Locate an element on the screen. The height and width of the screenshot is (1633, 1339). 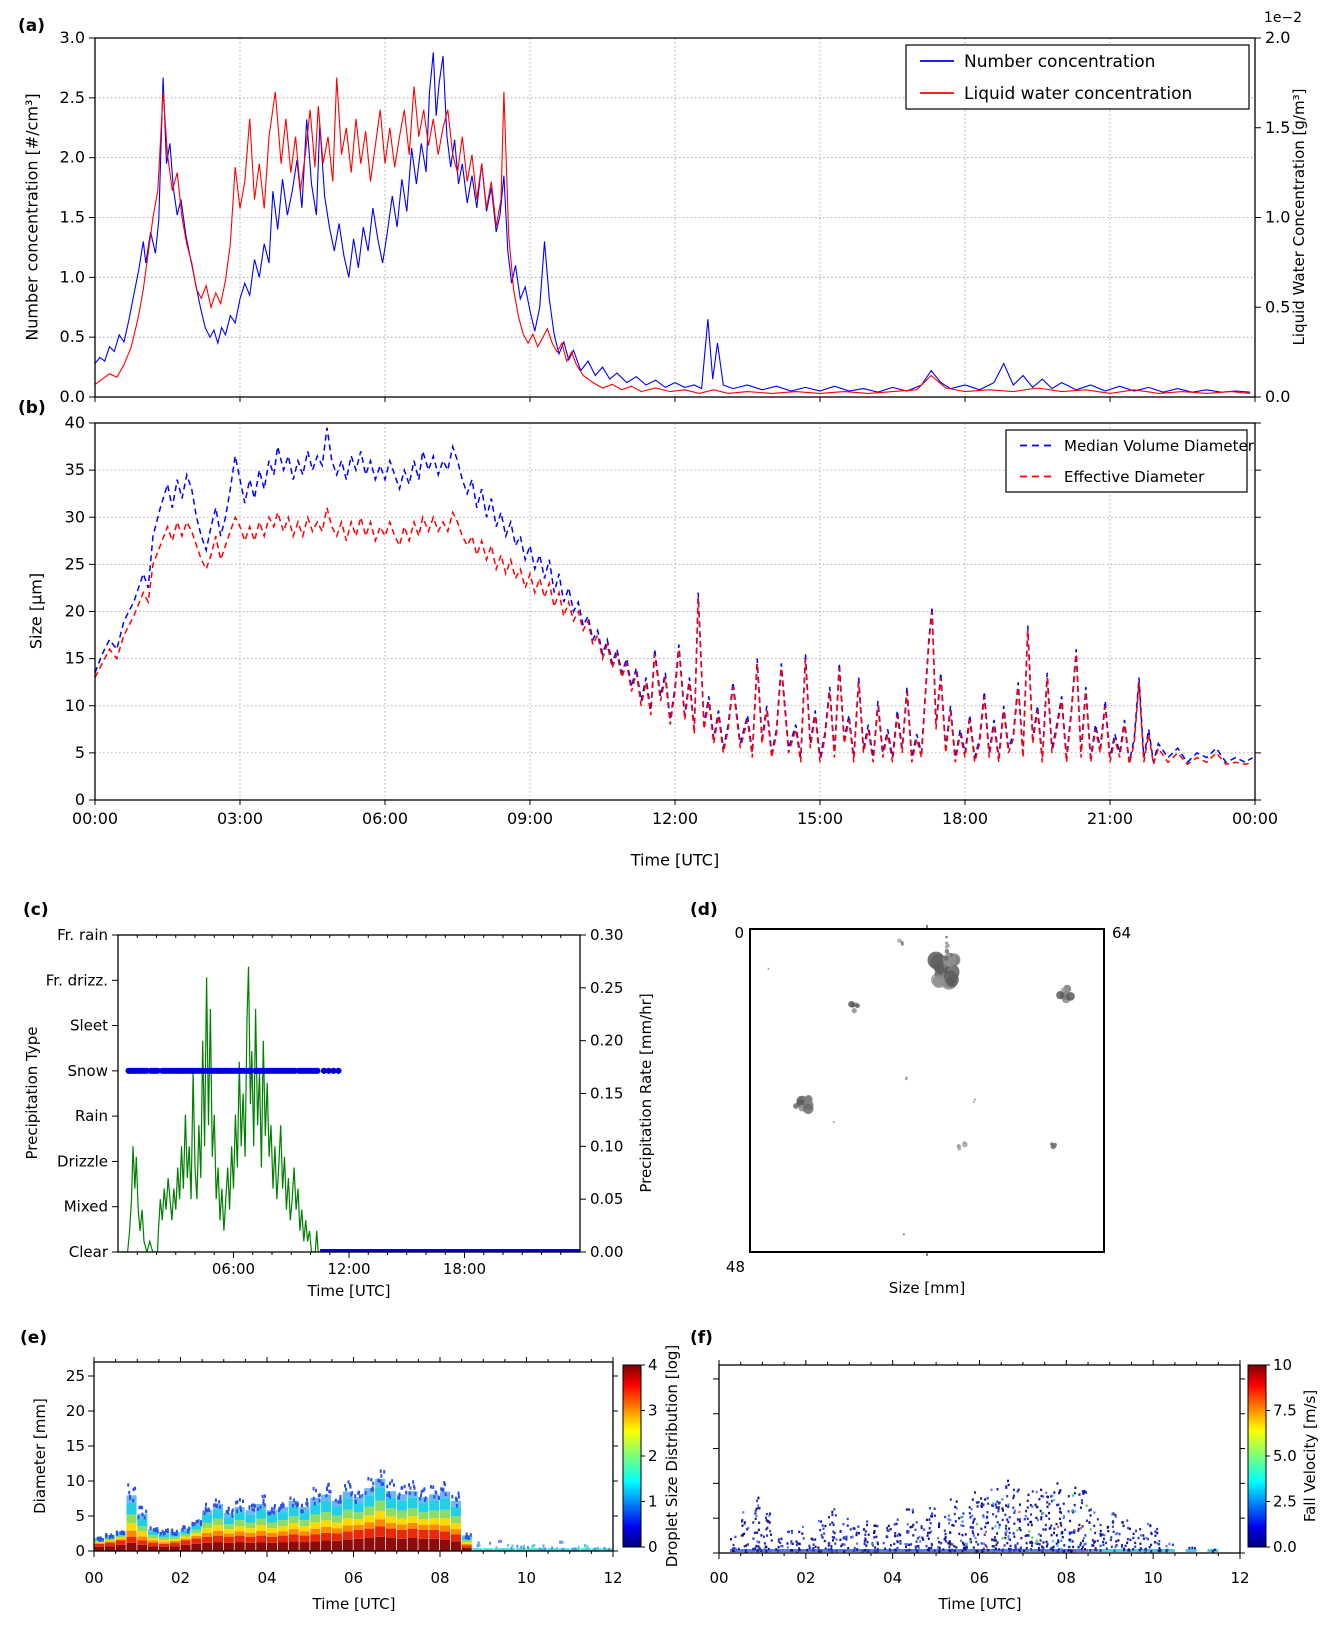
series-precipitation-rate is located at coordinates (349, 1109).